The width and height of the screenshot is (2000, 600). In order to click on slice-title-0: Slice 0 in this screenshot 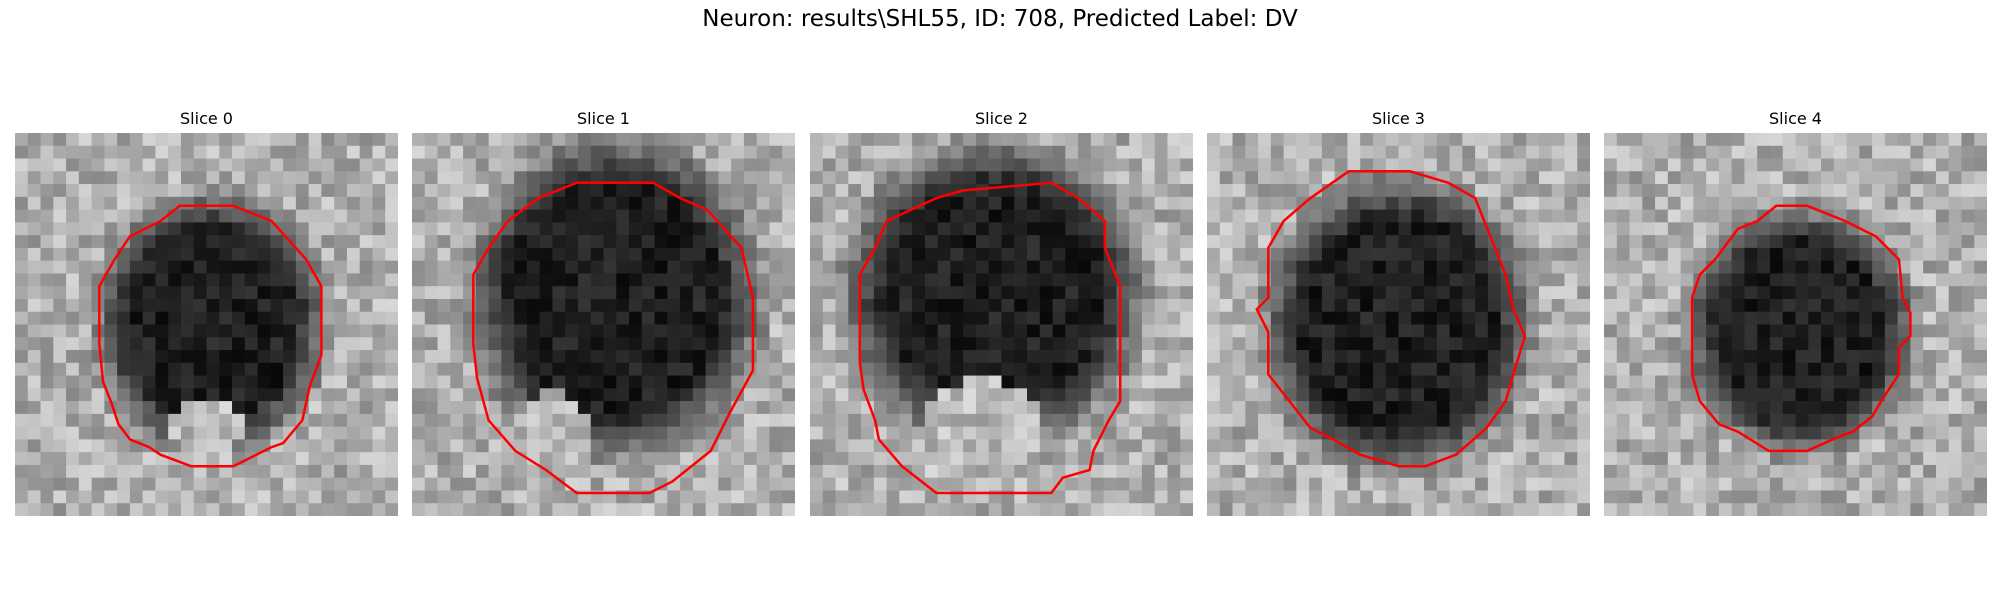, I will do `click(206, 118)`.